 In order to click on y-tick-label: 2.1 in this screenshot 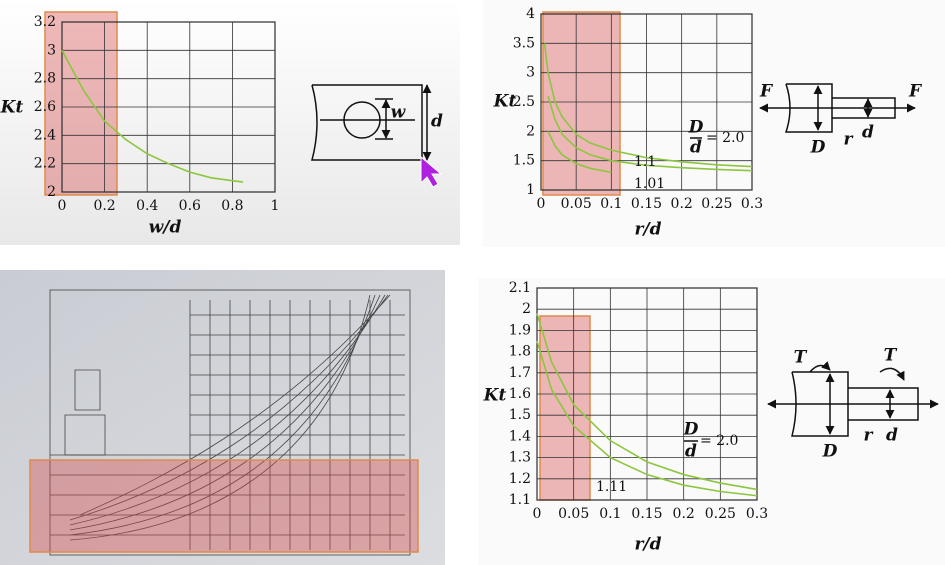, I will do `click(520, 288)`.